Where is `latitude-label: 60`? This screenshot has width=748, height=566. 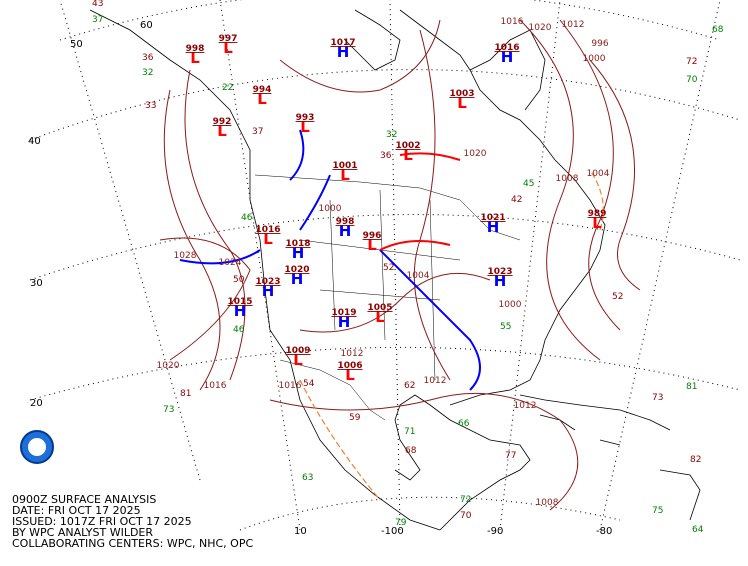
latitude-label: 60 is located at coordinates (146, 25).